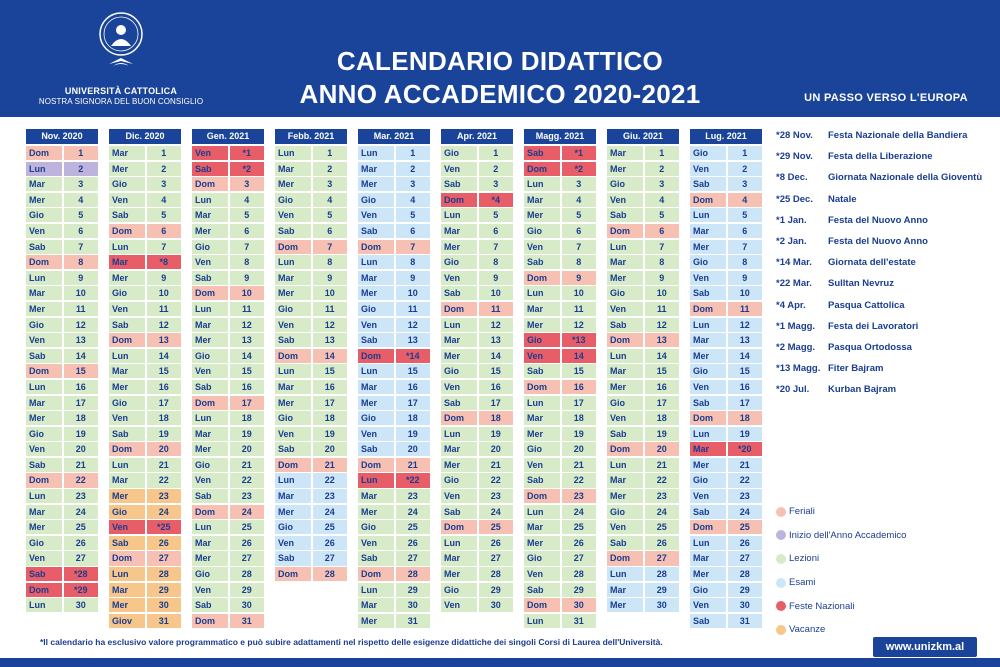  I want to click on day-row: Dom *29, so click(62, 589).